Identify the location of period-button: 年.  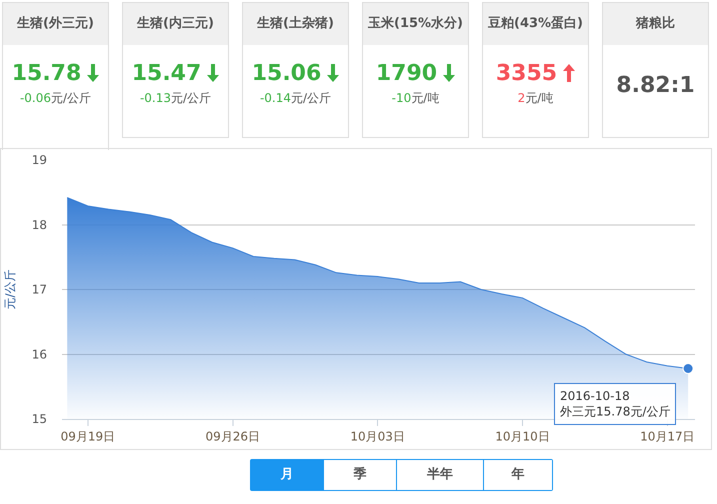
(517, 475).